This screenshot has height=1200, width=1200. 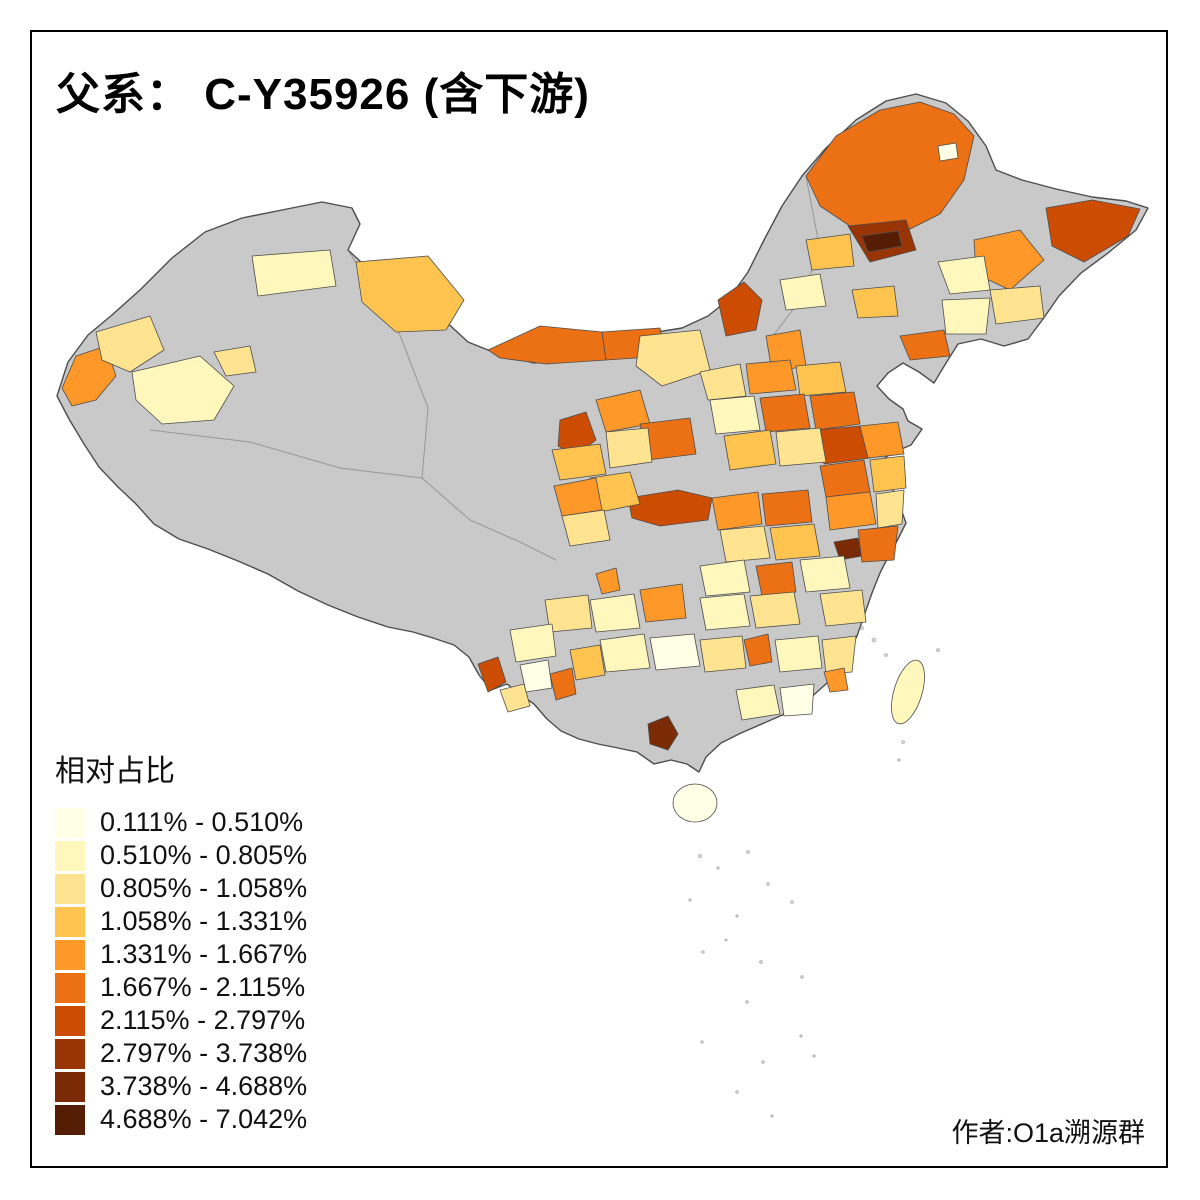 I want to click on island-specks, so click(x=814, y=872).